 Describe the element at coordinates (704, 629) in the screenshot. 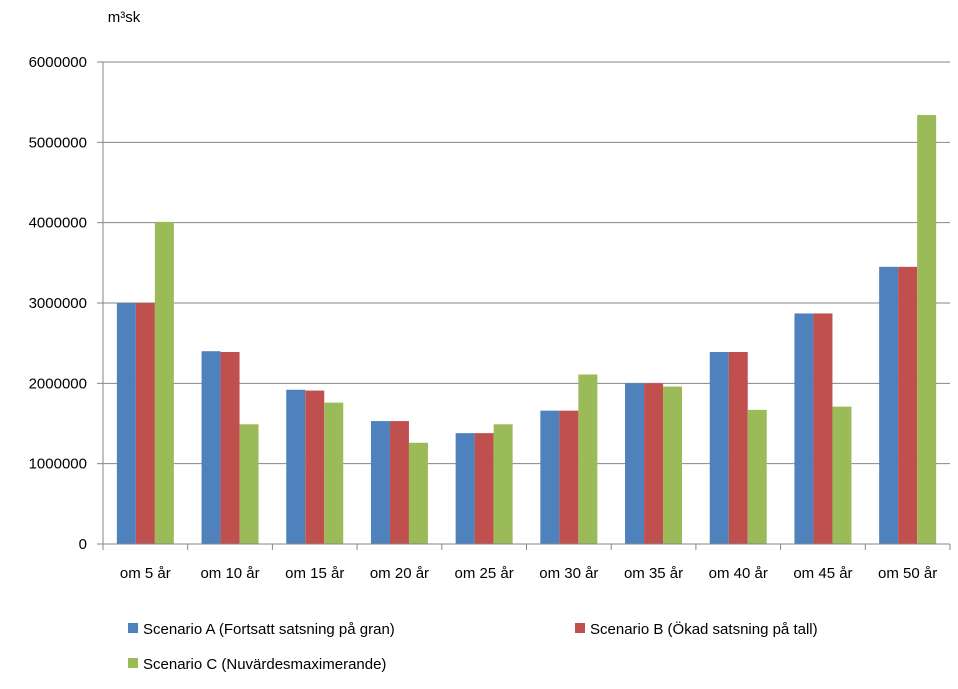

I see `legend-label: Scenario B (Ökad satsning på tall)` at that location.